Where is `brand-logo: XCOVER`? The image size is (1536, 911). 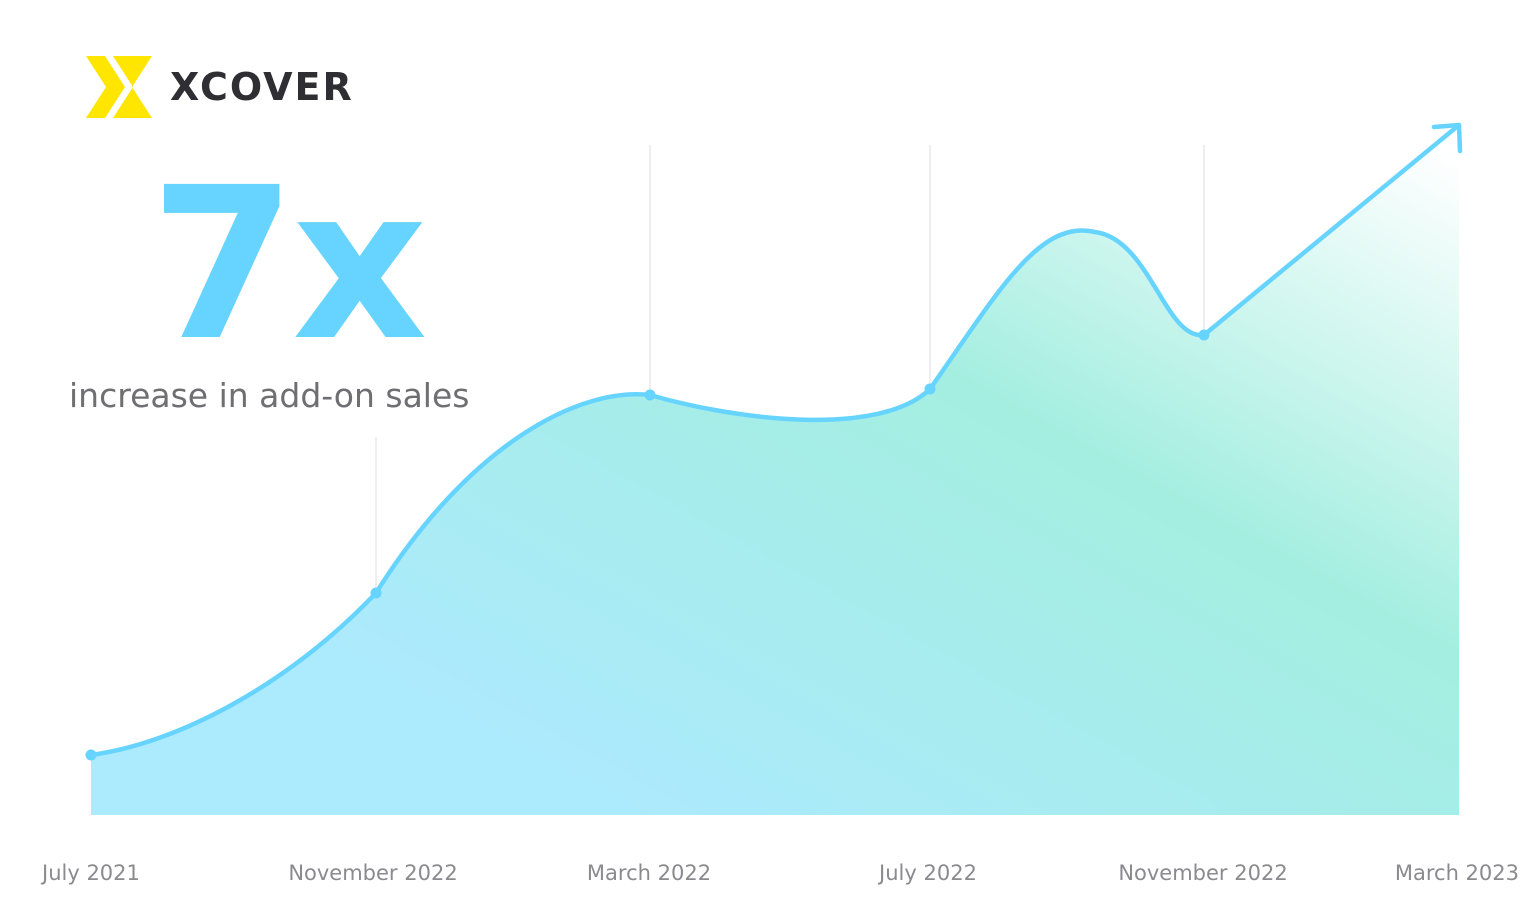 brand-logo: XCOVER is located at coordinates (220, 87).